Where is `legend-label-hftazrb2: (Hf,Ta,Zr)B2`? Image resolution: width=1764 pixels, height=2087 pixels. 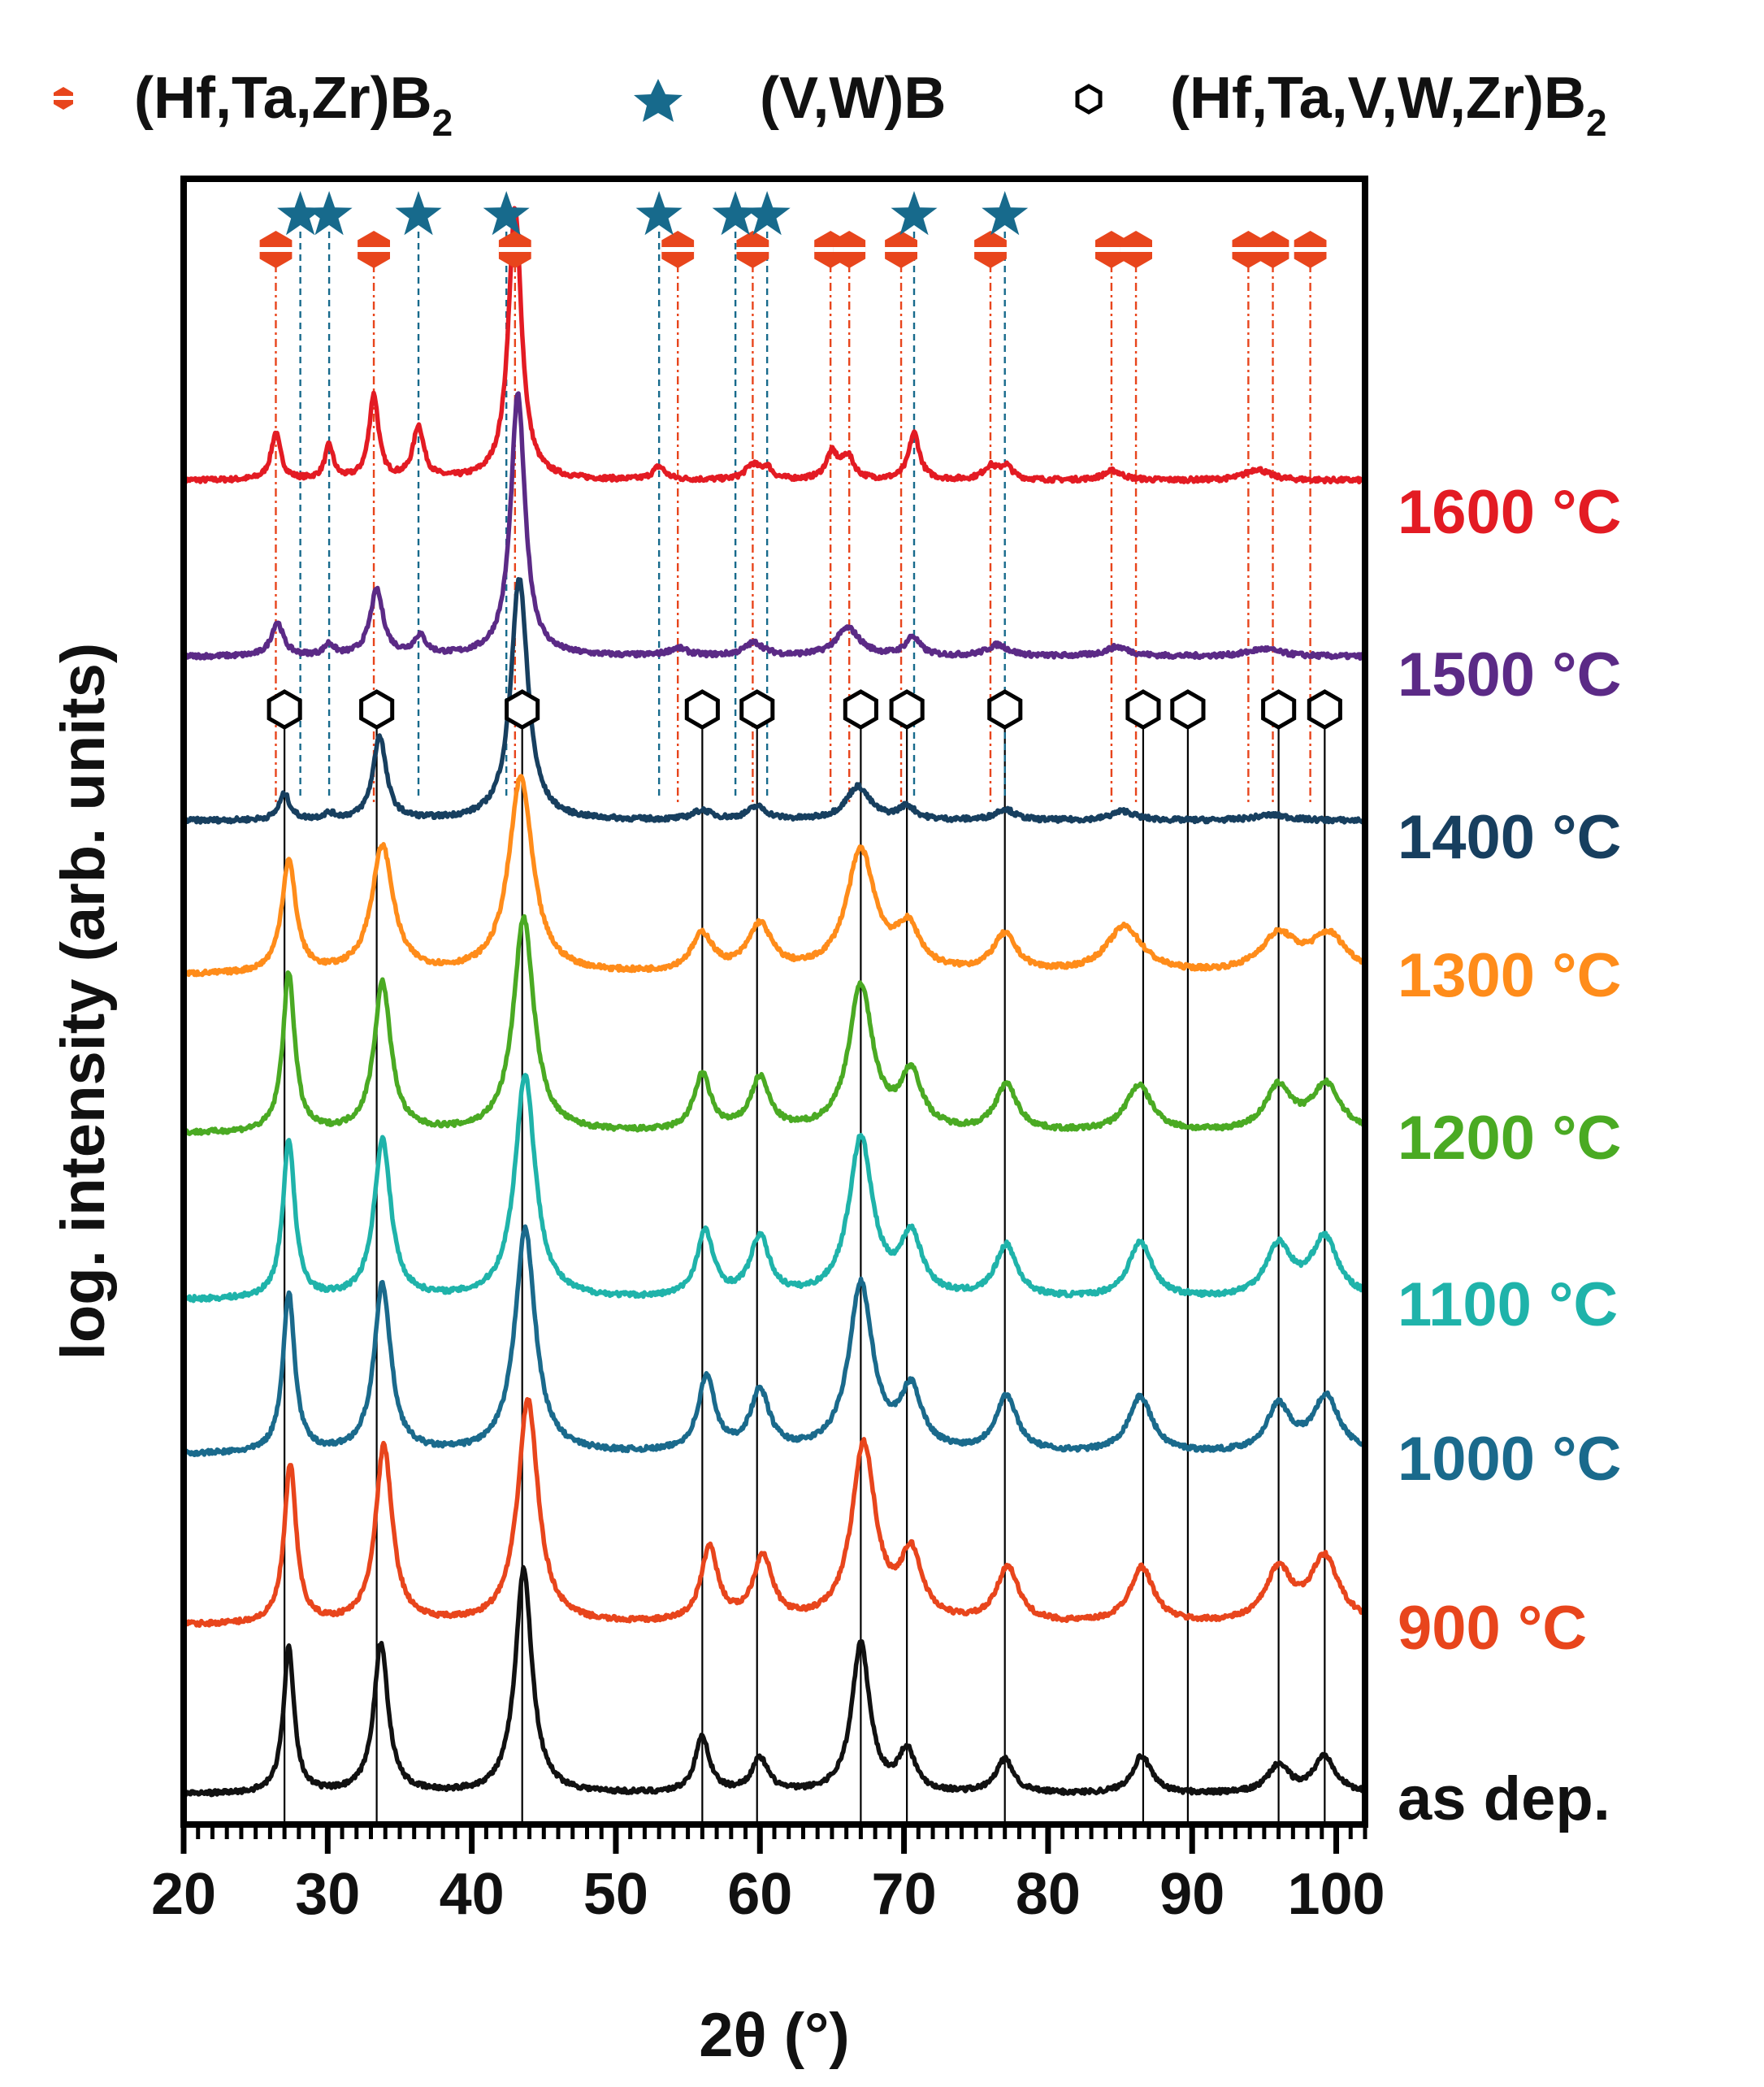
legend-label-hftazrb2: (Hf,Ta,Zr)B2 is located at coordinates (293, 105).